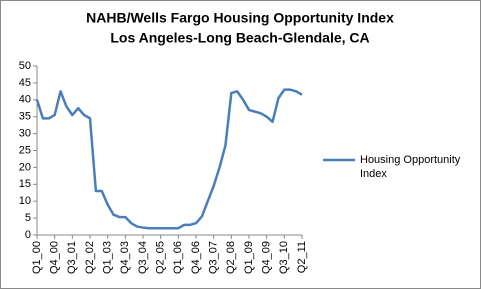  Describe the element at coordinates (25, 150) in the screenshot. I see `y-tick-label: 25` at that location.